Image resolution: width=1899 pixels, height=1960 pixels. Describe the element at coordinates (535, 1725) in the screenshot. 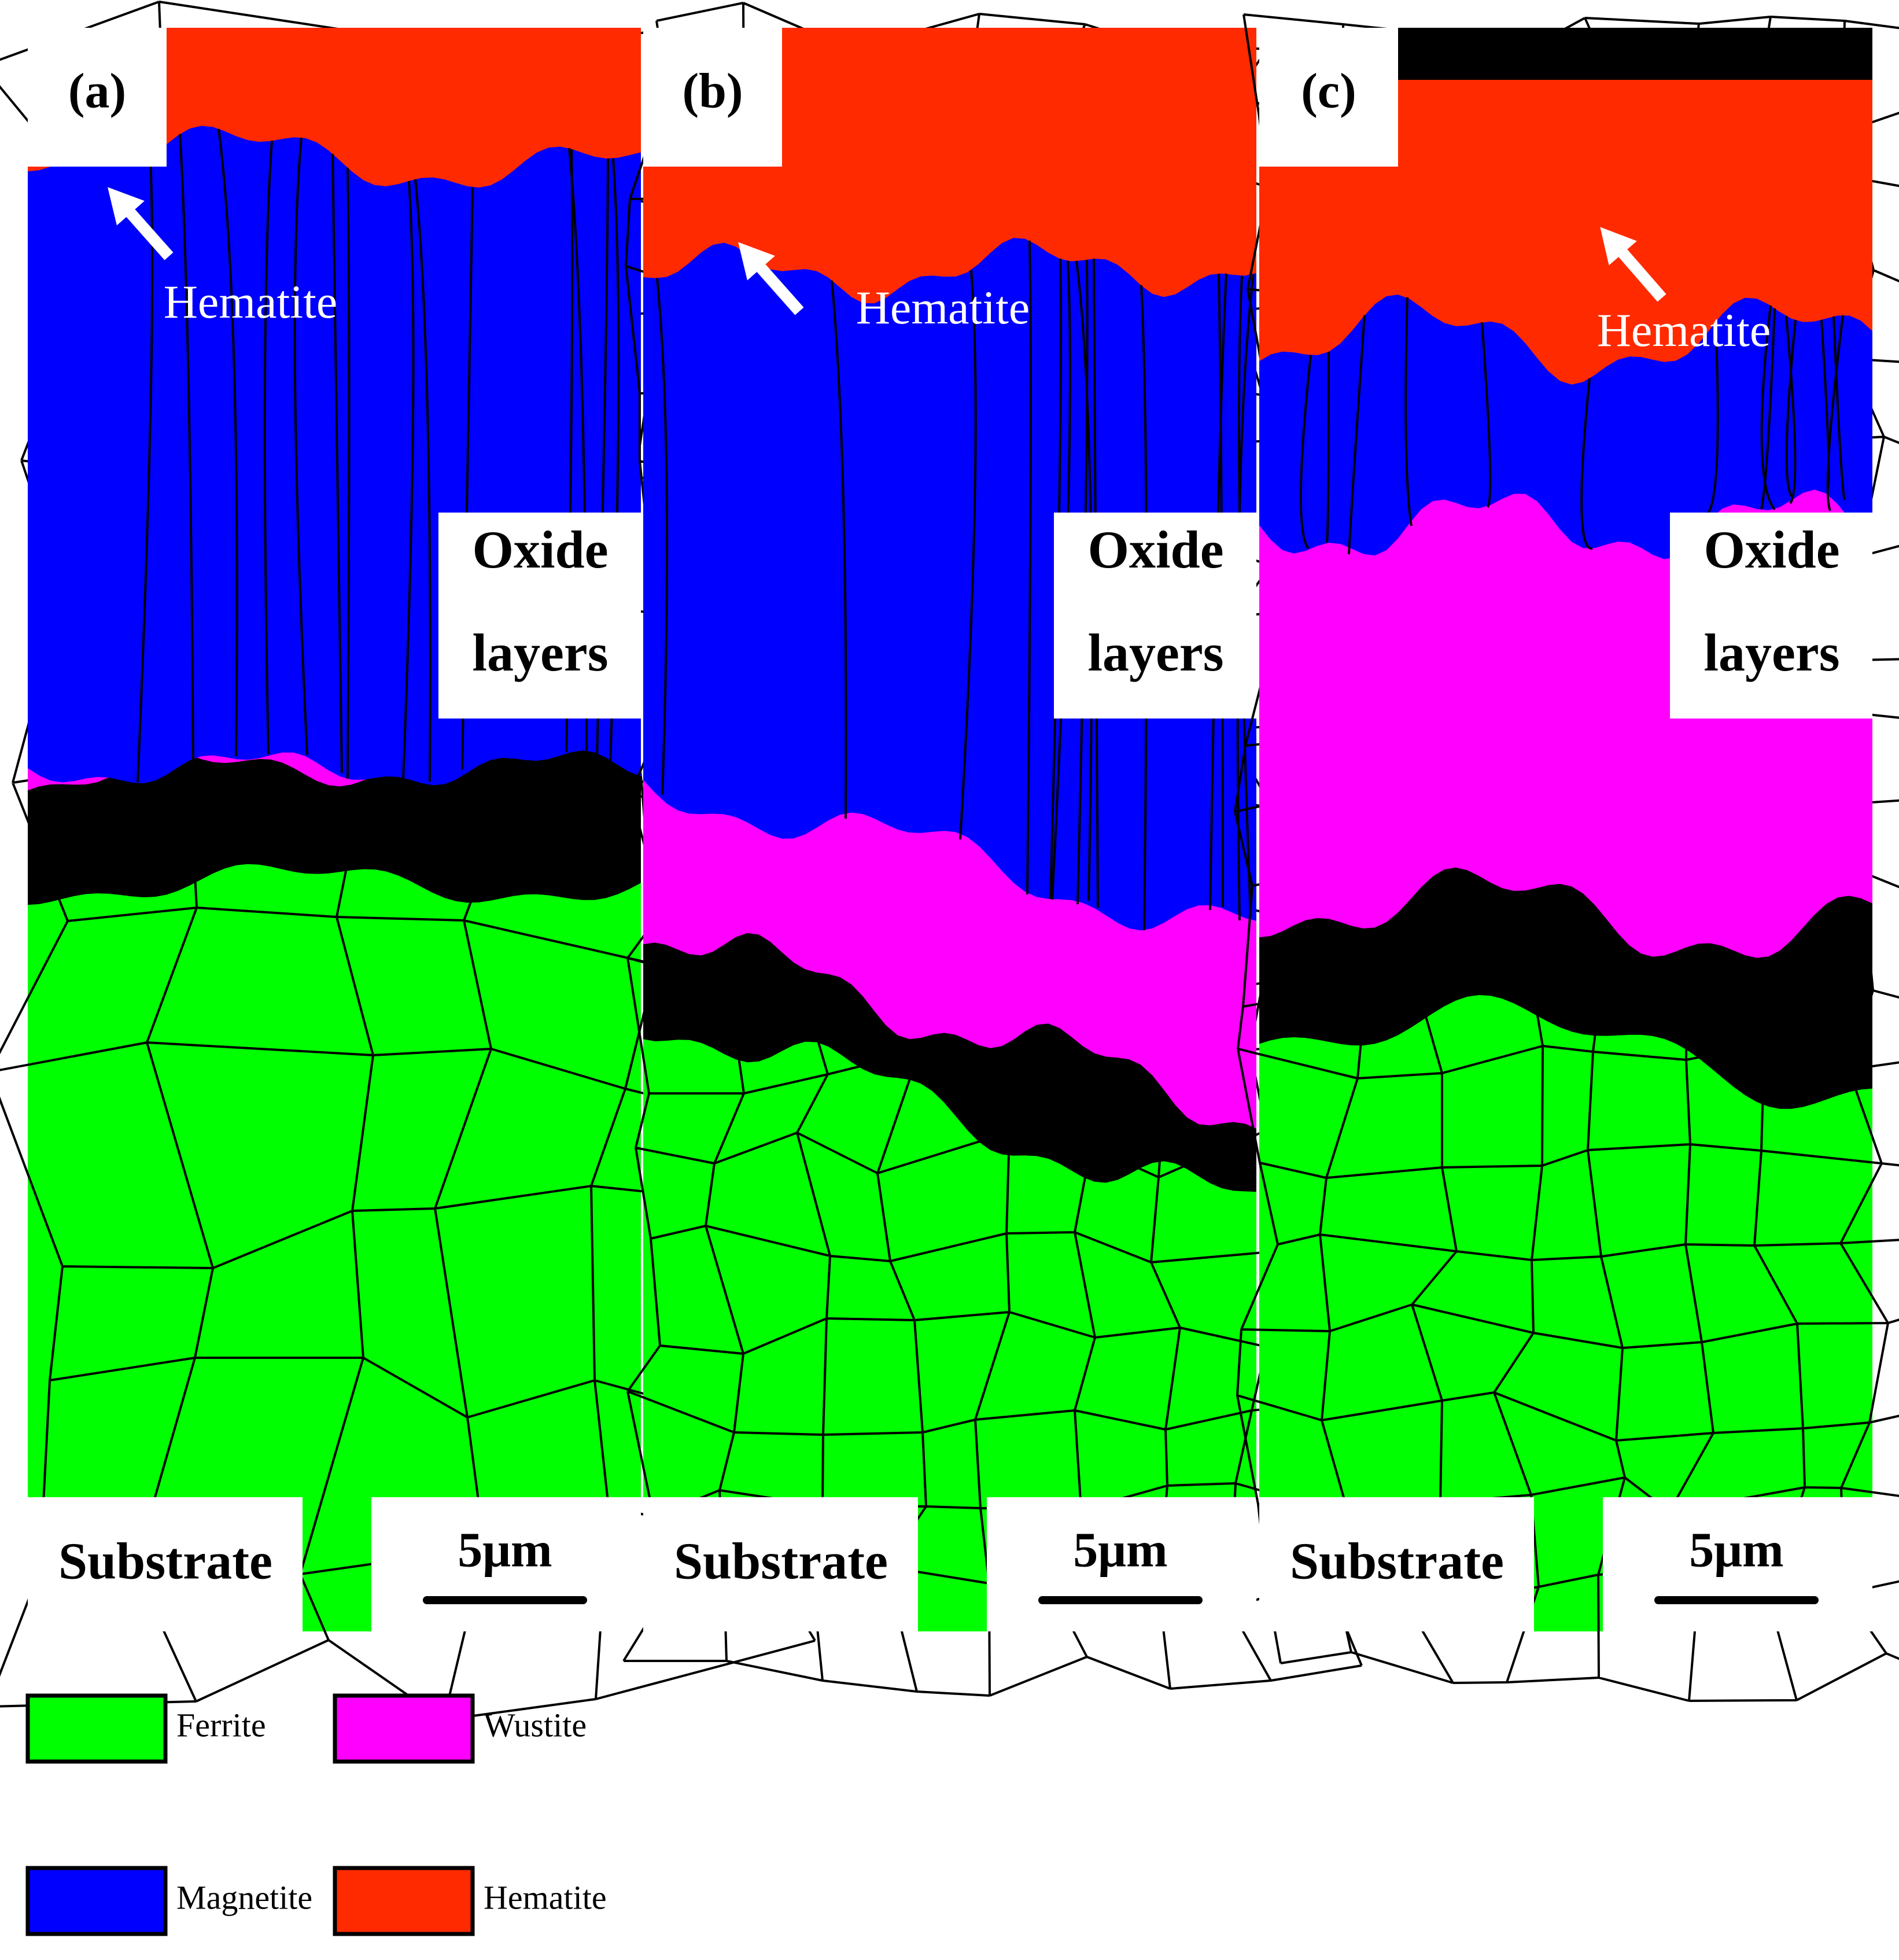

I see `legend-label: Wustite` at that location.